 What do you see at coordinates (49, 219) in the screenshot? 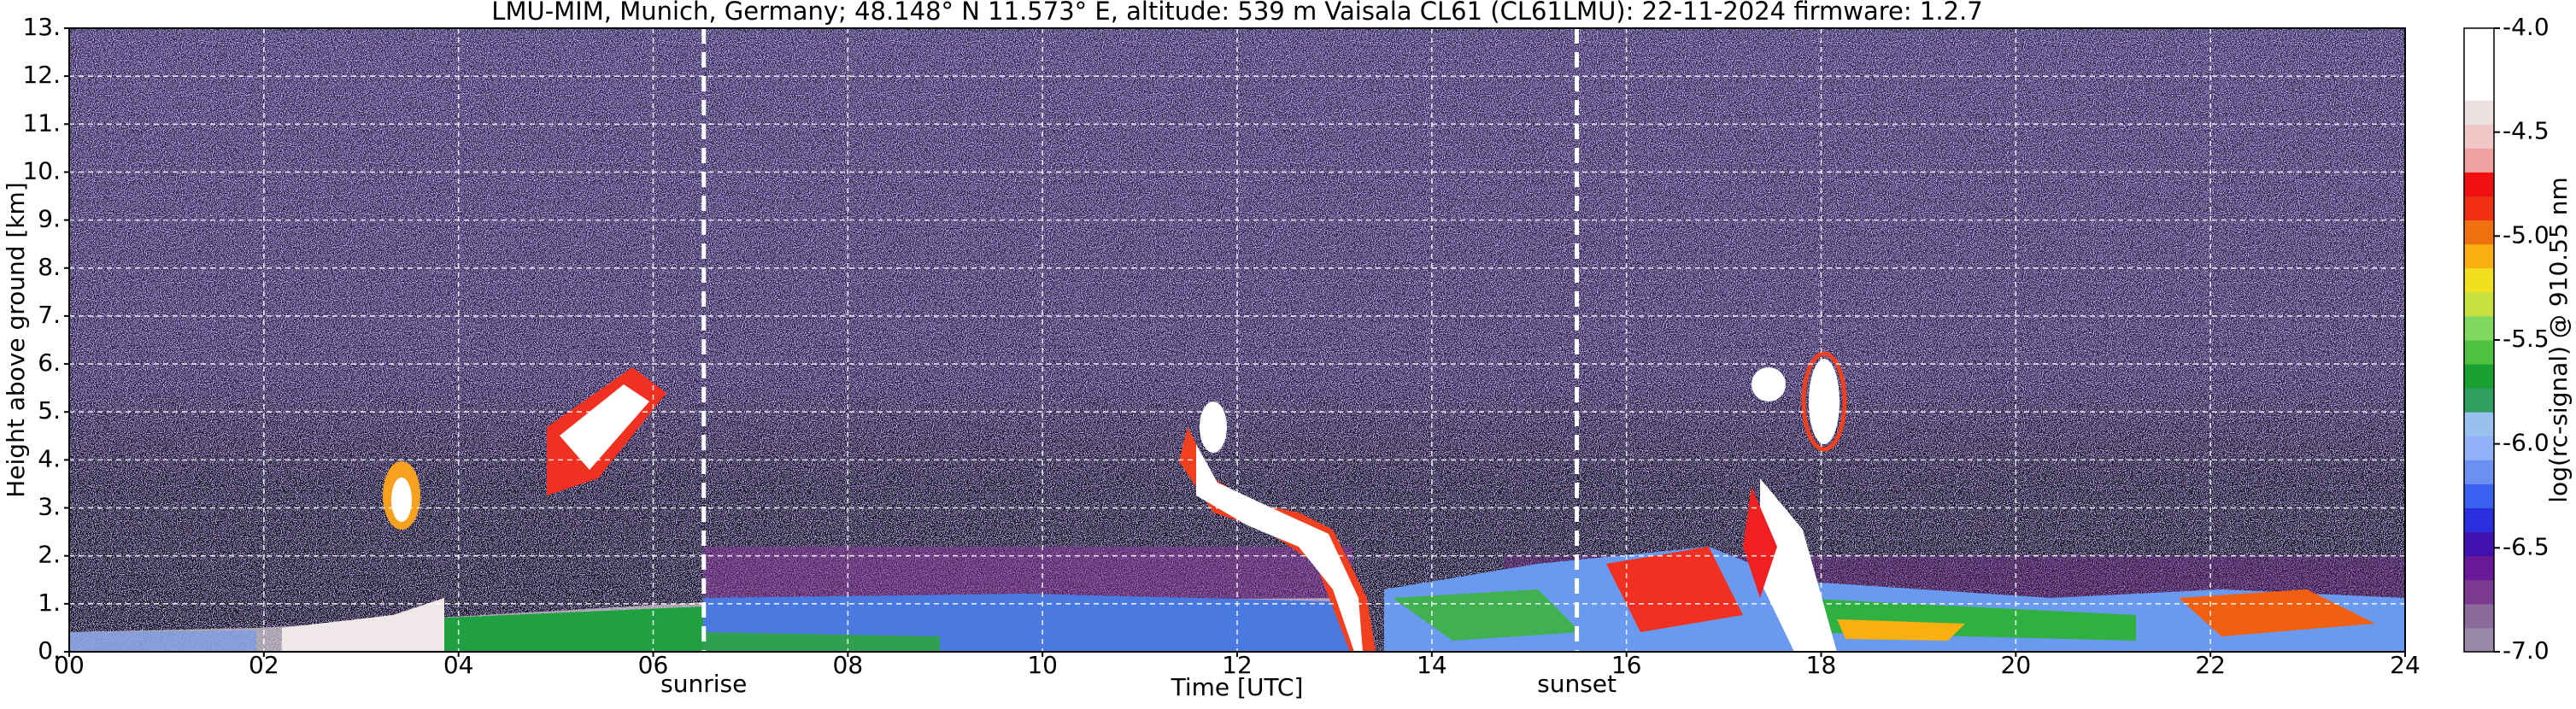
I see `y-tick-label: 9.` at bounding box center [49, 219].